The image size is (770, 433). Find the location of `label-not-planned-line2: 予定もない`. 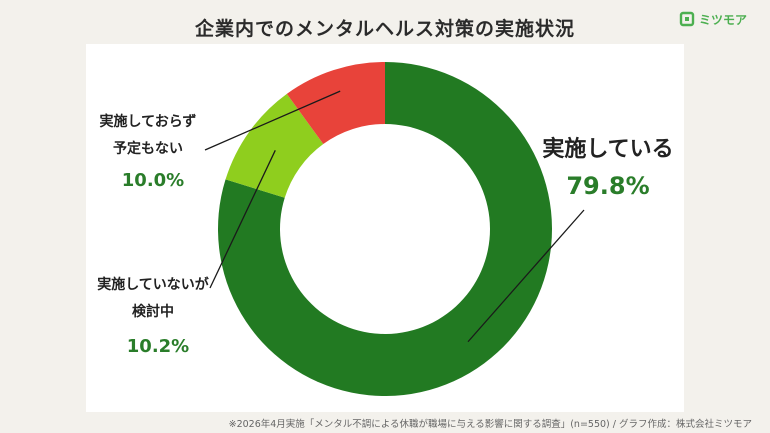

label-not-planned-line2: 予定もない is located at coordinates (148, 149).